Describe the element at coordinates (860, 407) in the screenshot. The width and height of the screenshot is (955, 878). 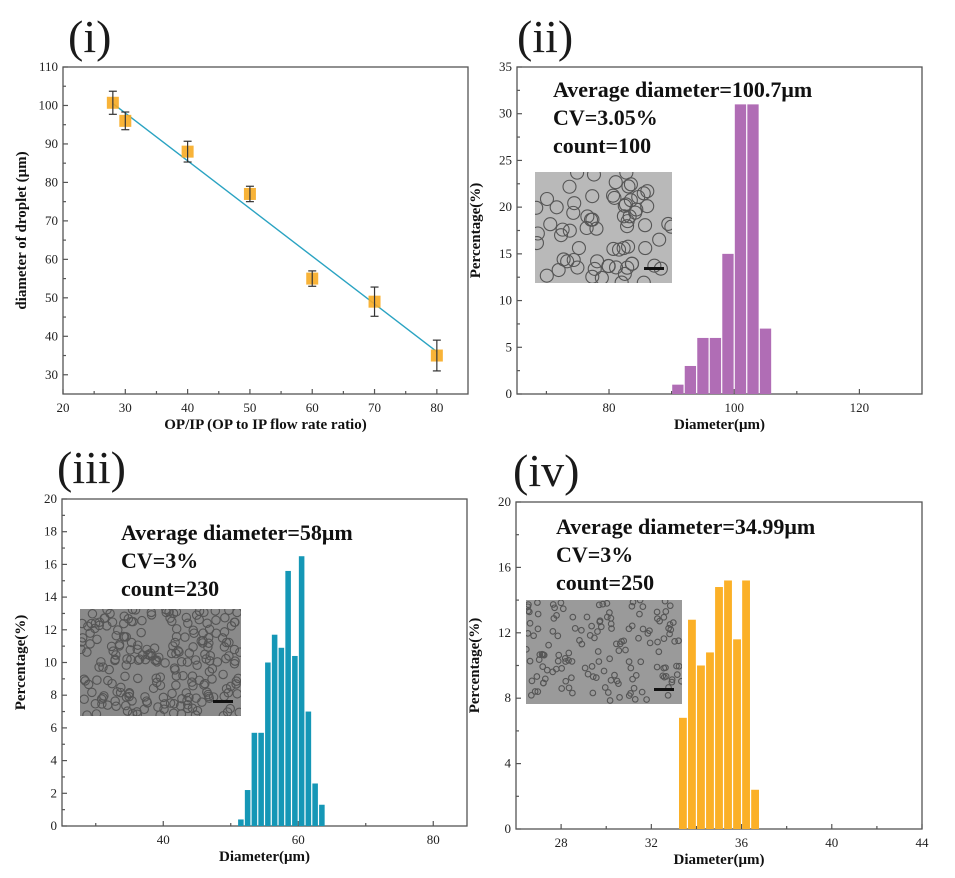
I see `x-tick-label: 120` at that location.